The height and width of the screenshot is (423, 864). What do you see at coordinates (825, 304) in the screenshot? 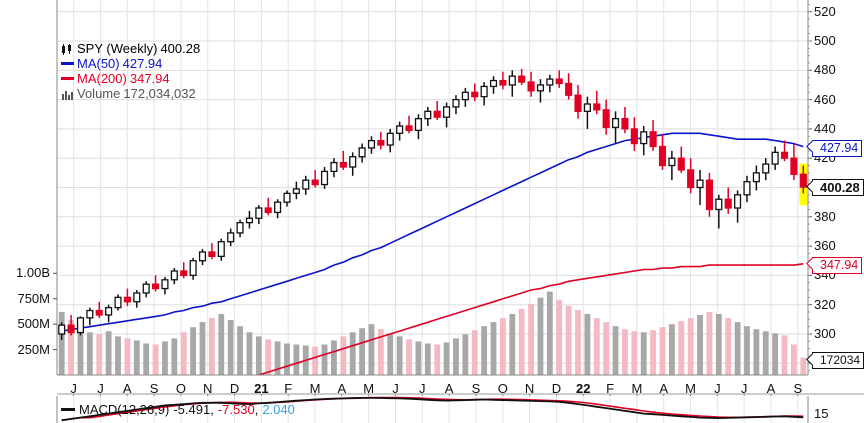
I see `price-axis-tick: 320` at bounding box center [825, 304].